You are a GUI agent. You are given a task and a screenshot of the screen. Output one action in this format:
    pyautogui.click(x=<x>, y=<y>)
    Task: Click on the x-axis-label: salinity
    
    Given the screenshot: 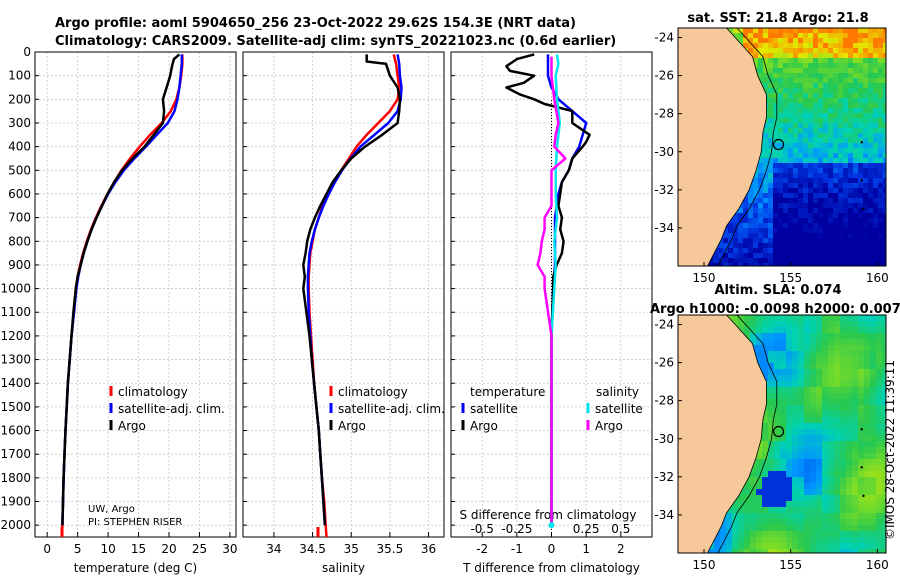 What is the action you would take?
    pyautogui.click(x=343, y=568)
    